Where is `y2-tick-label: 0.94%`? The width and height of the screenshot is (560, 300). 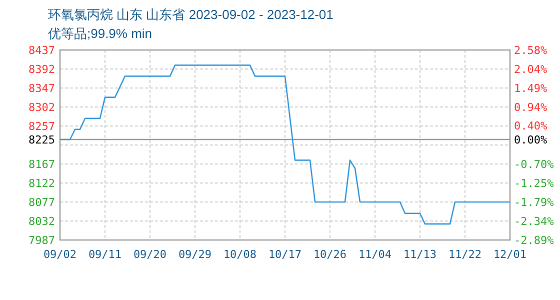 y2-tick-label: 0.94% is located at coordinates (531, 107).